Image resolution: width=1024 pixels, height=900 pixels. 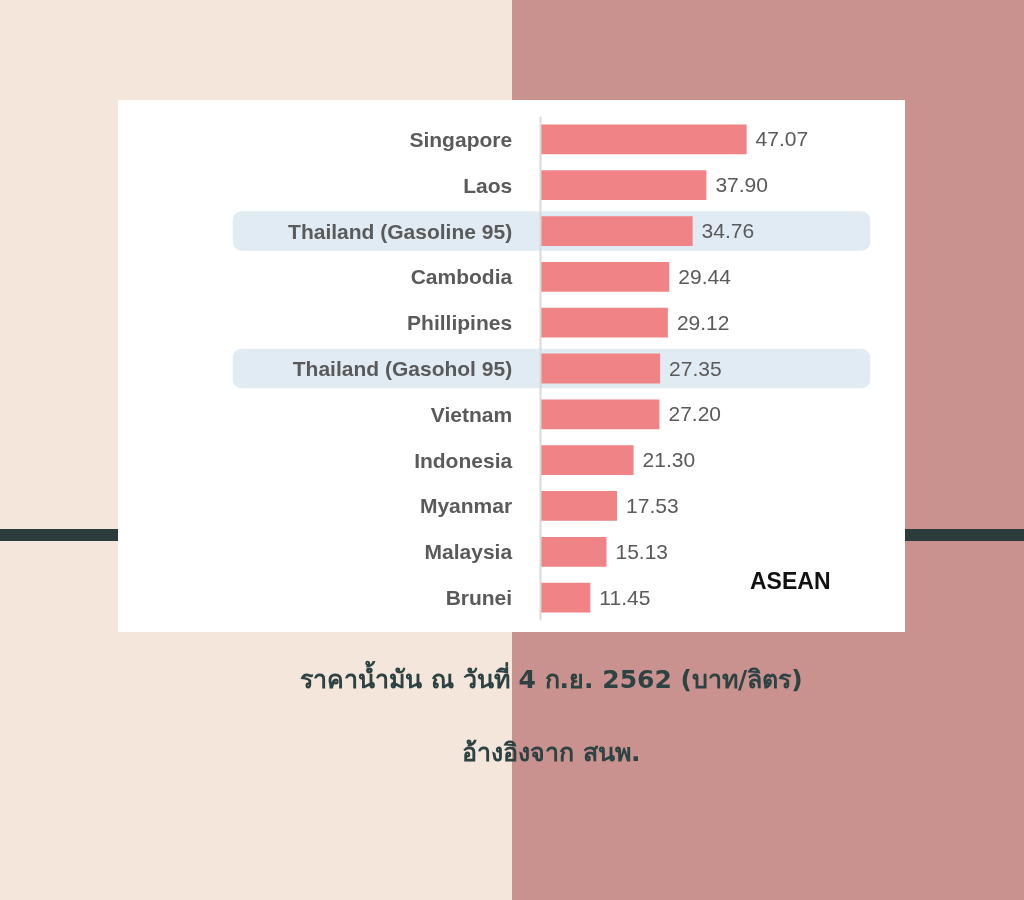 I want to click on y-tick-label: Laos, so click(x=488, y=185).